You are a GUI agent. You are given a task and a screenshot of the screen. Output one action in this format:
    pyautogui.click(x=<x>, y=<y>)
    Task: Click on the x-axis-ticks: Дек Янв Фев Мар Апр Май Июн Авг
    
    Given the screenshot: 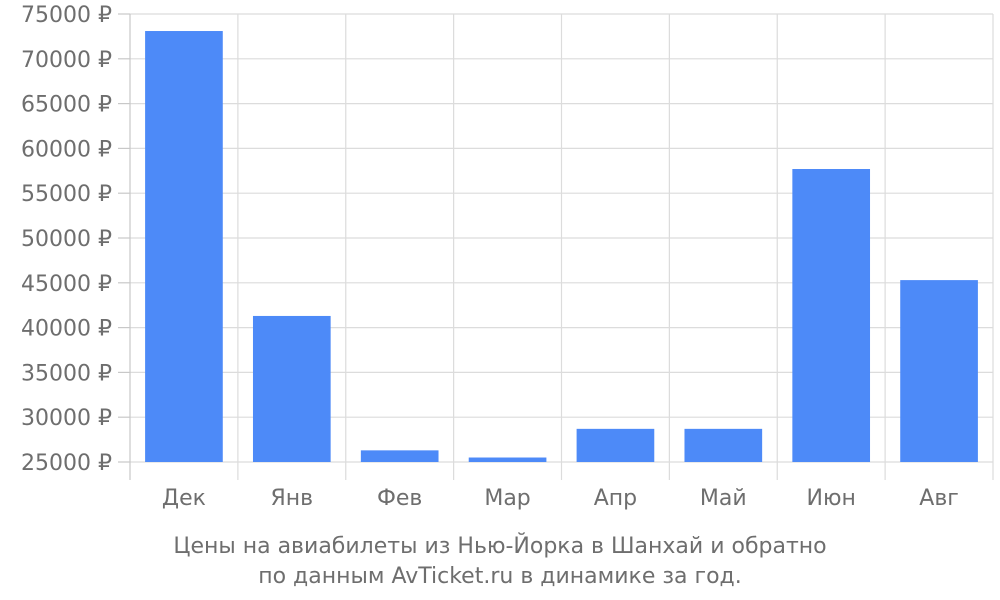 What is the action you would take?
    pyautogui.click(x=560, y=498)
    